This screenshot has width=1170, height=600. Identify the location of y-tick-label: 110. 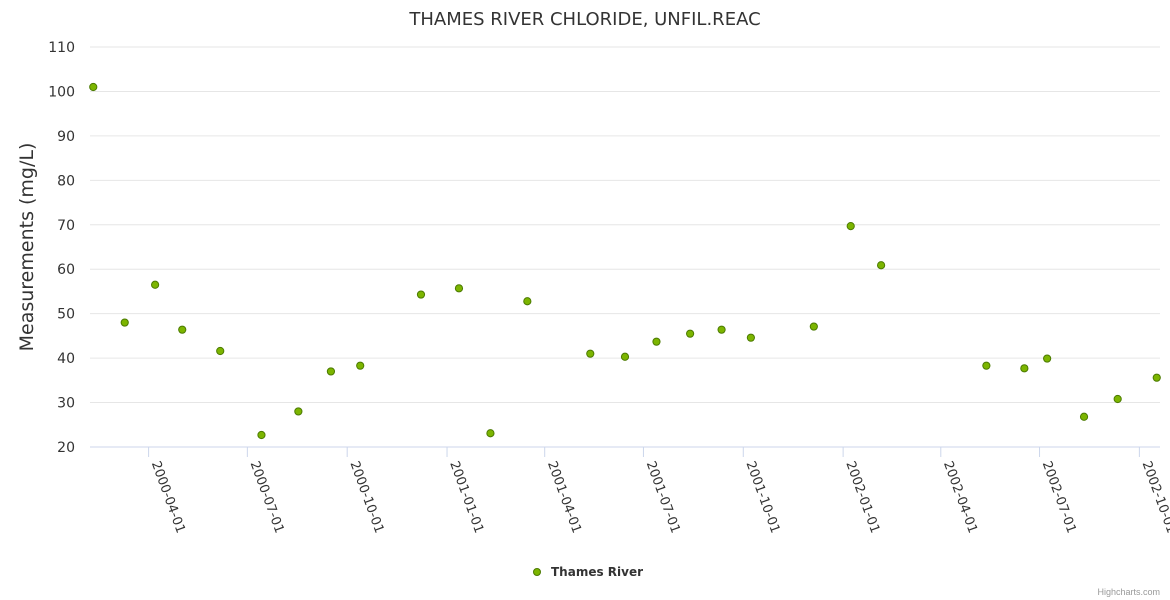
(61, 48).